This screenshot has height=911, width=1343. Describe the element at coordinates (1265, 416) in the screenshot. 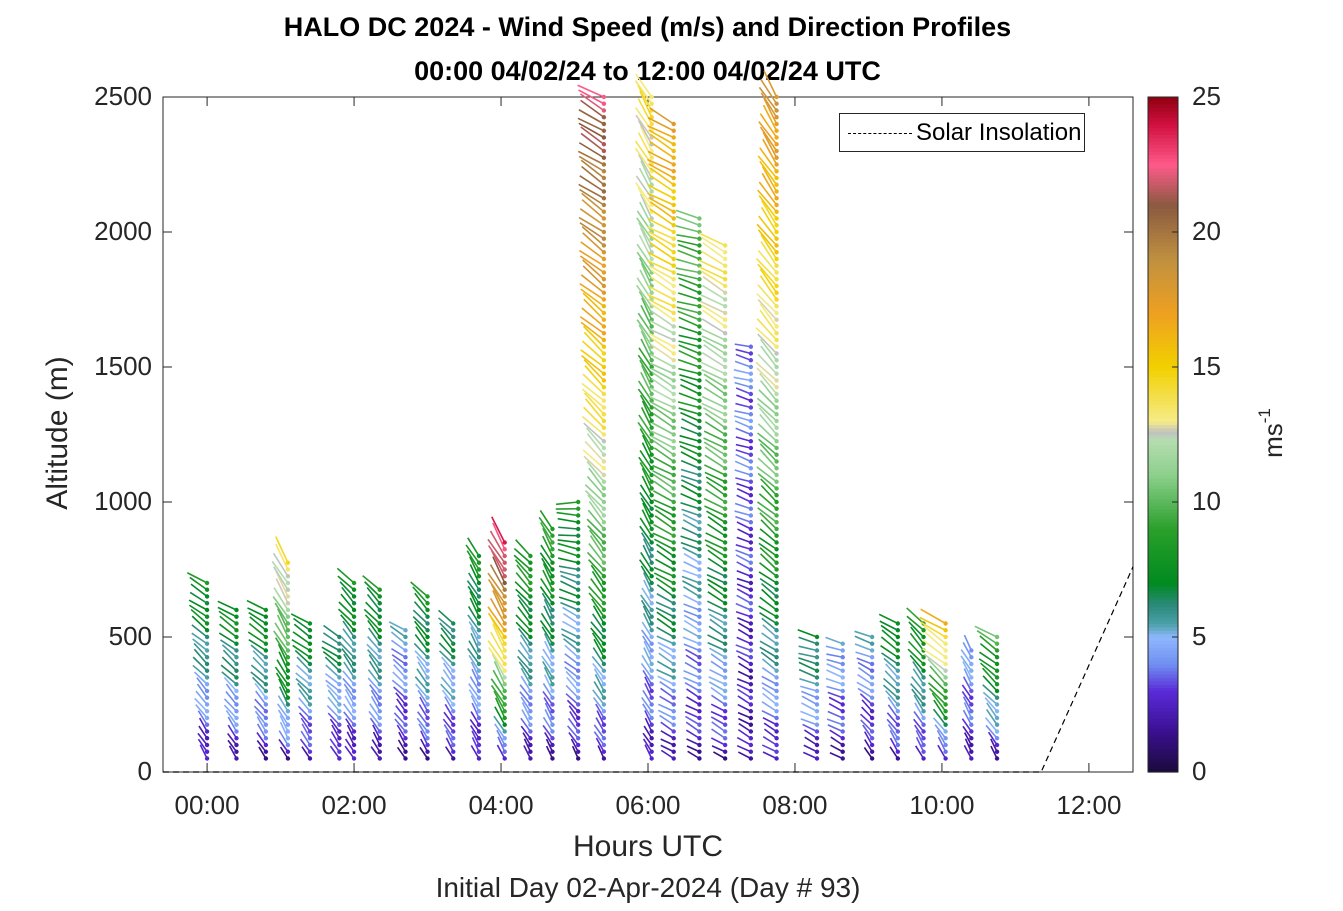

I see `colorbar-unit-exponent: -1` at that location.